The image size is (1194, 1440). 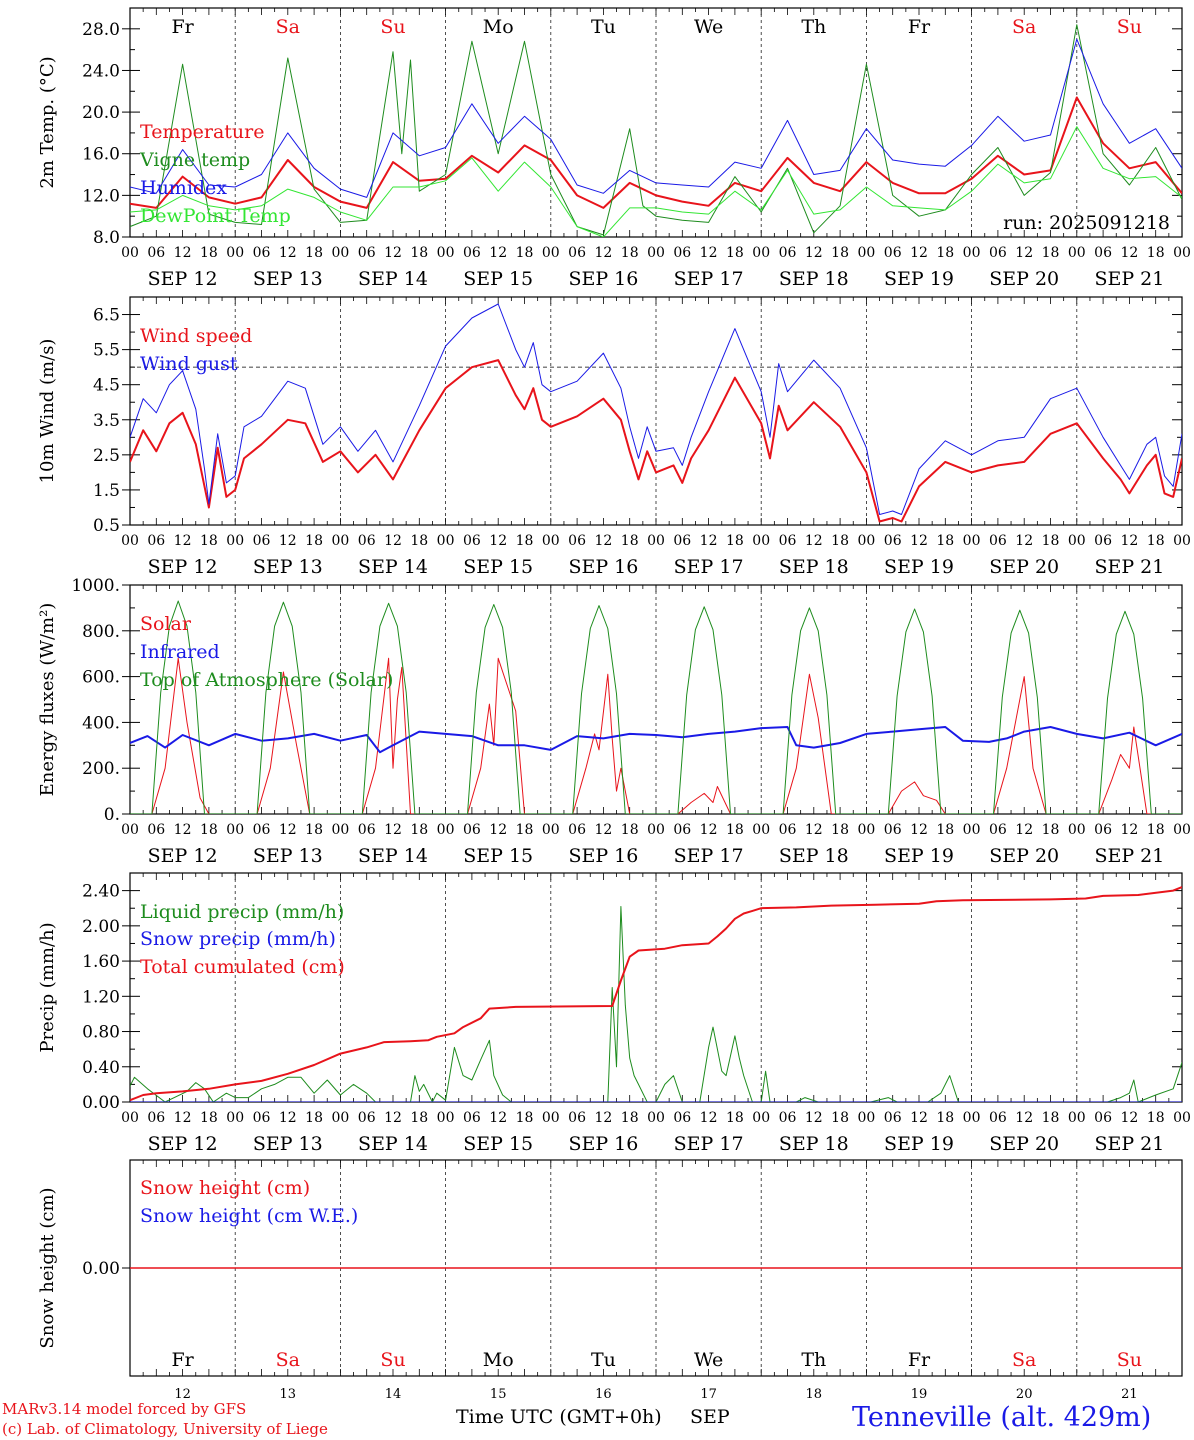 I want to click on legend-entry: Infrared, so click(x=180, y=652).